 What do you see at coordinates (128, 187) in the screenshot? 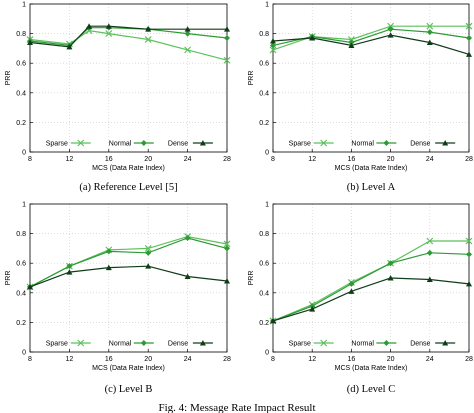
I see `subfigure-caption: (a) Reference Level [5]` at bounding box center [128, 187].